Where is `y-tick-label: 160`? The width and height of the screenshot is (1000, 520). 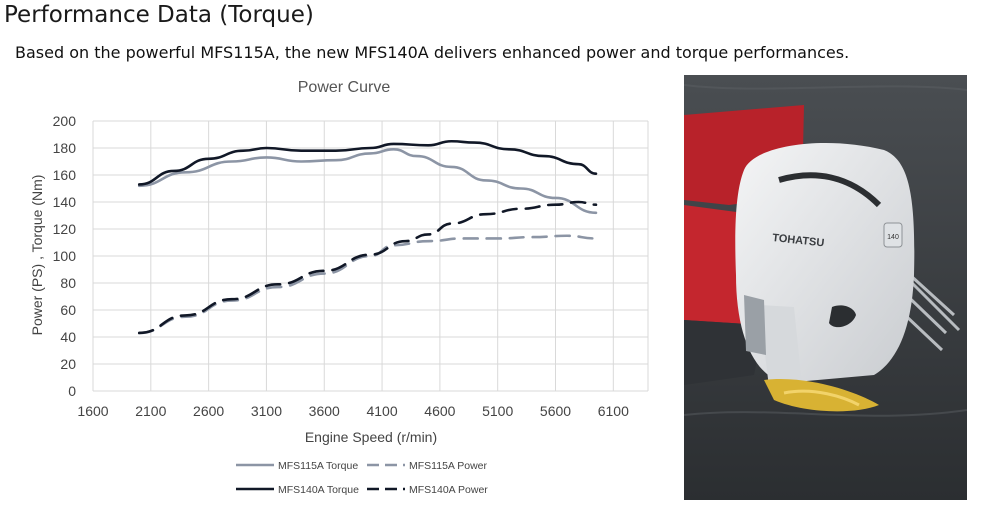
y-tick-label: 160 is located at coordinates (65, 175).